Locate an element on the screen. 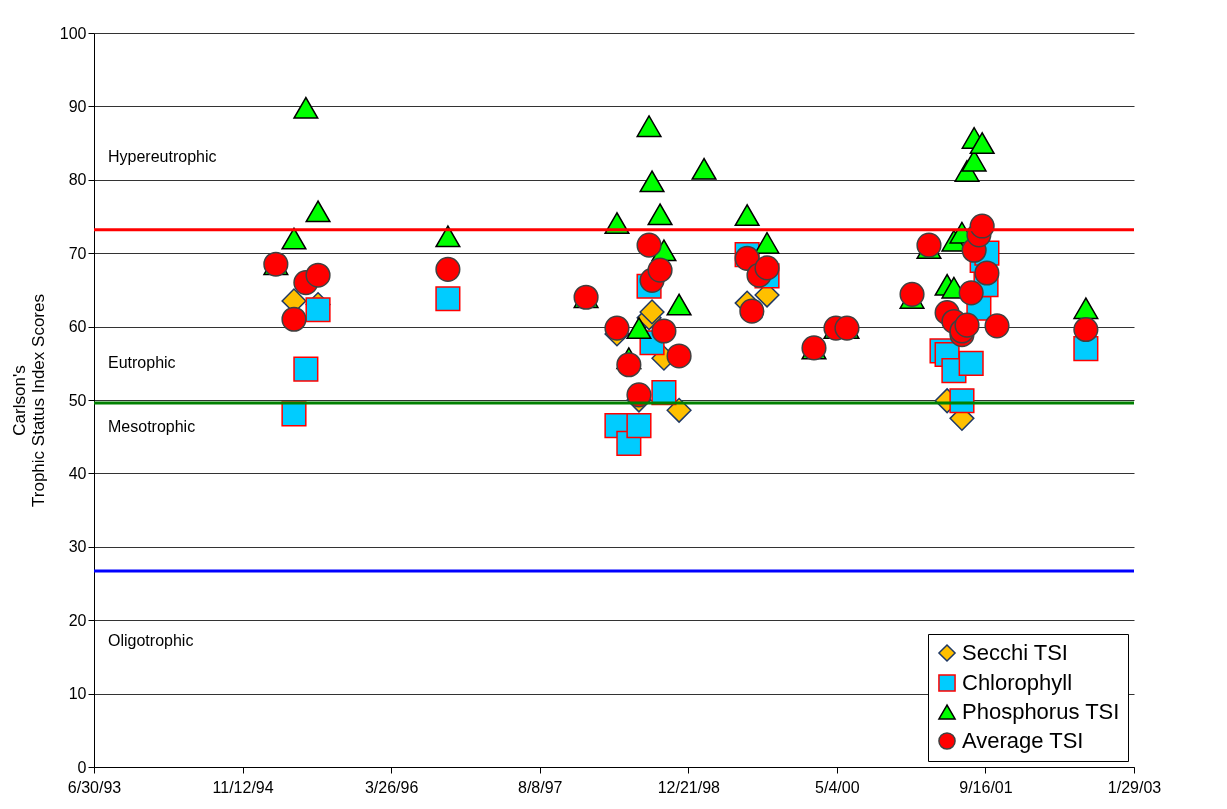 The width and height of the screenshot is (1227, 809). y-axis-title: Carlson's Trophic Status Index Scores is located at coordinates (28, 400).